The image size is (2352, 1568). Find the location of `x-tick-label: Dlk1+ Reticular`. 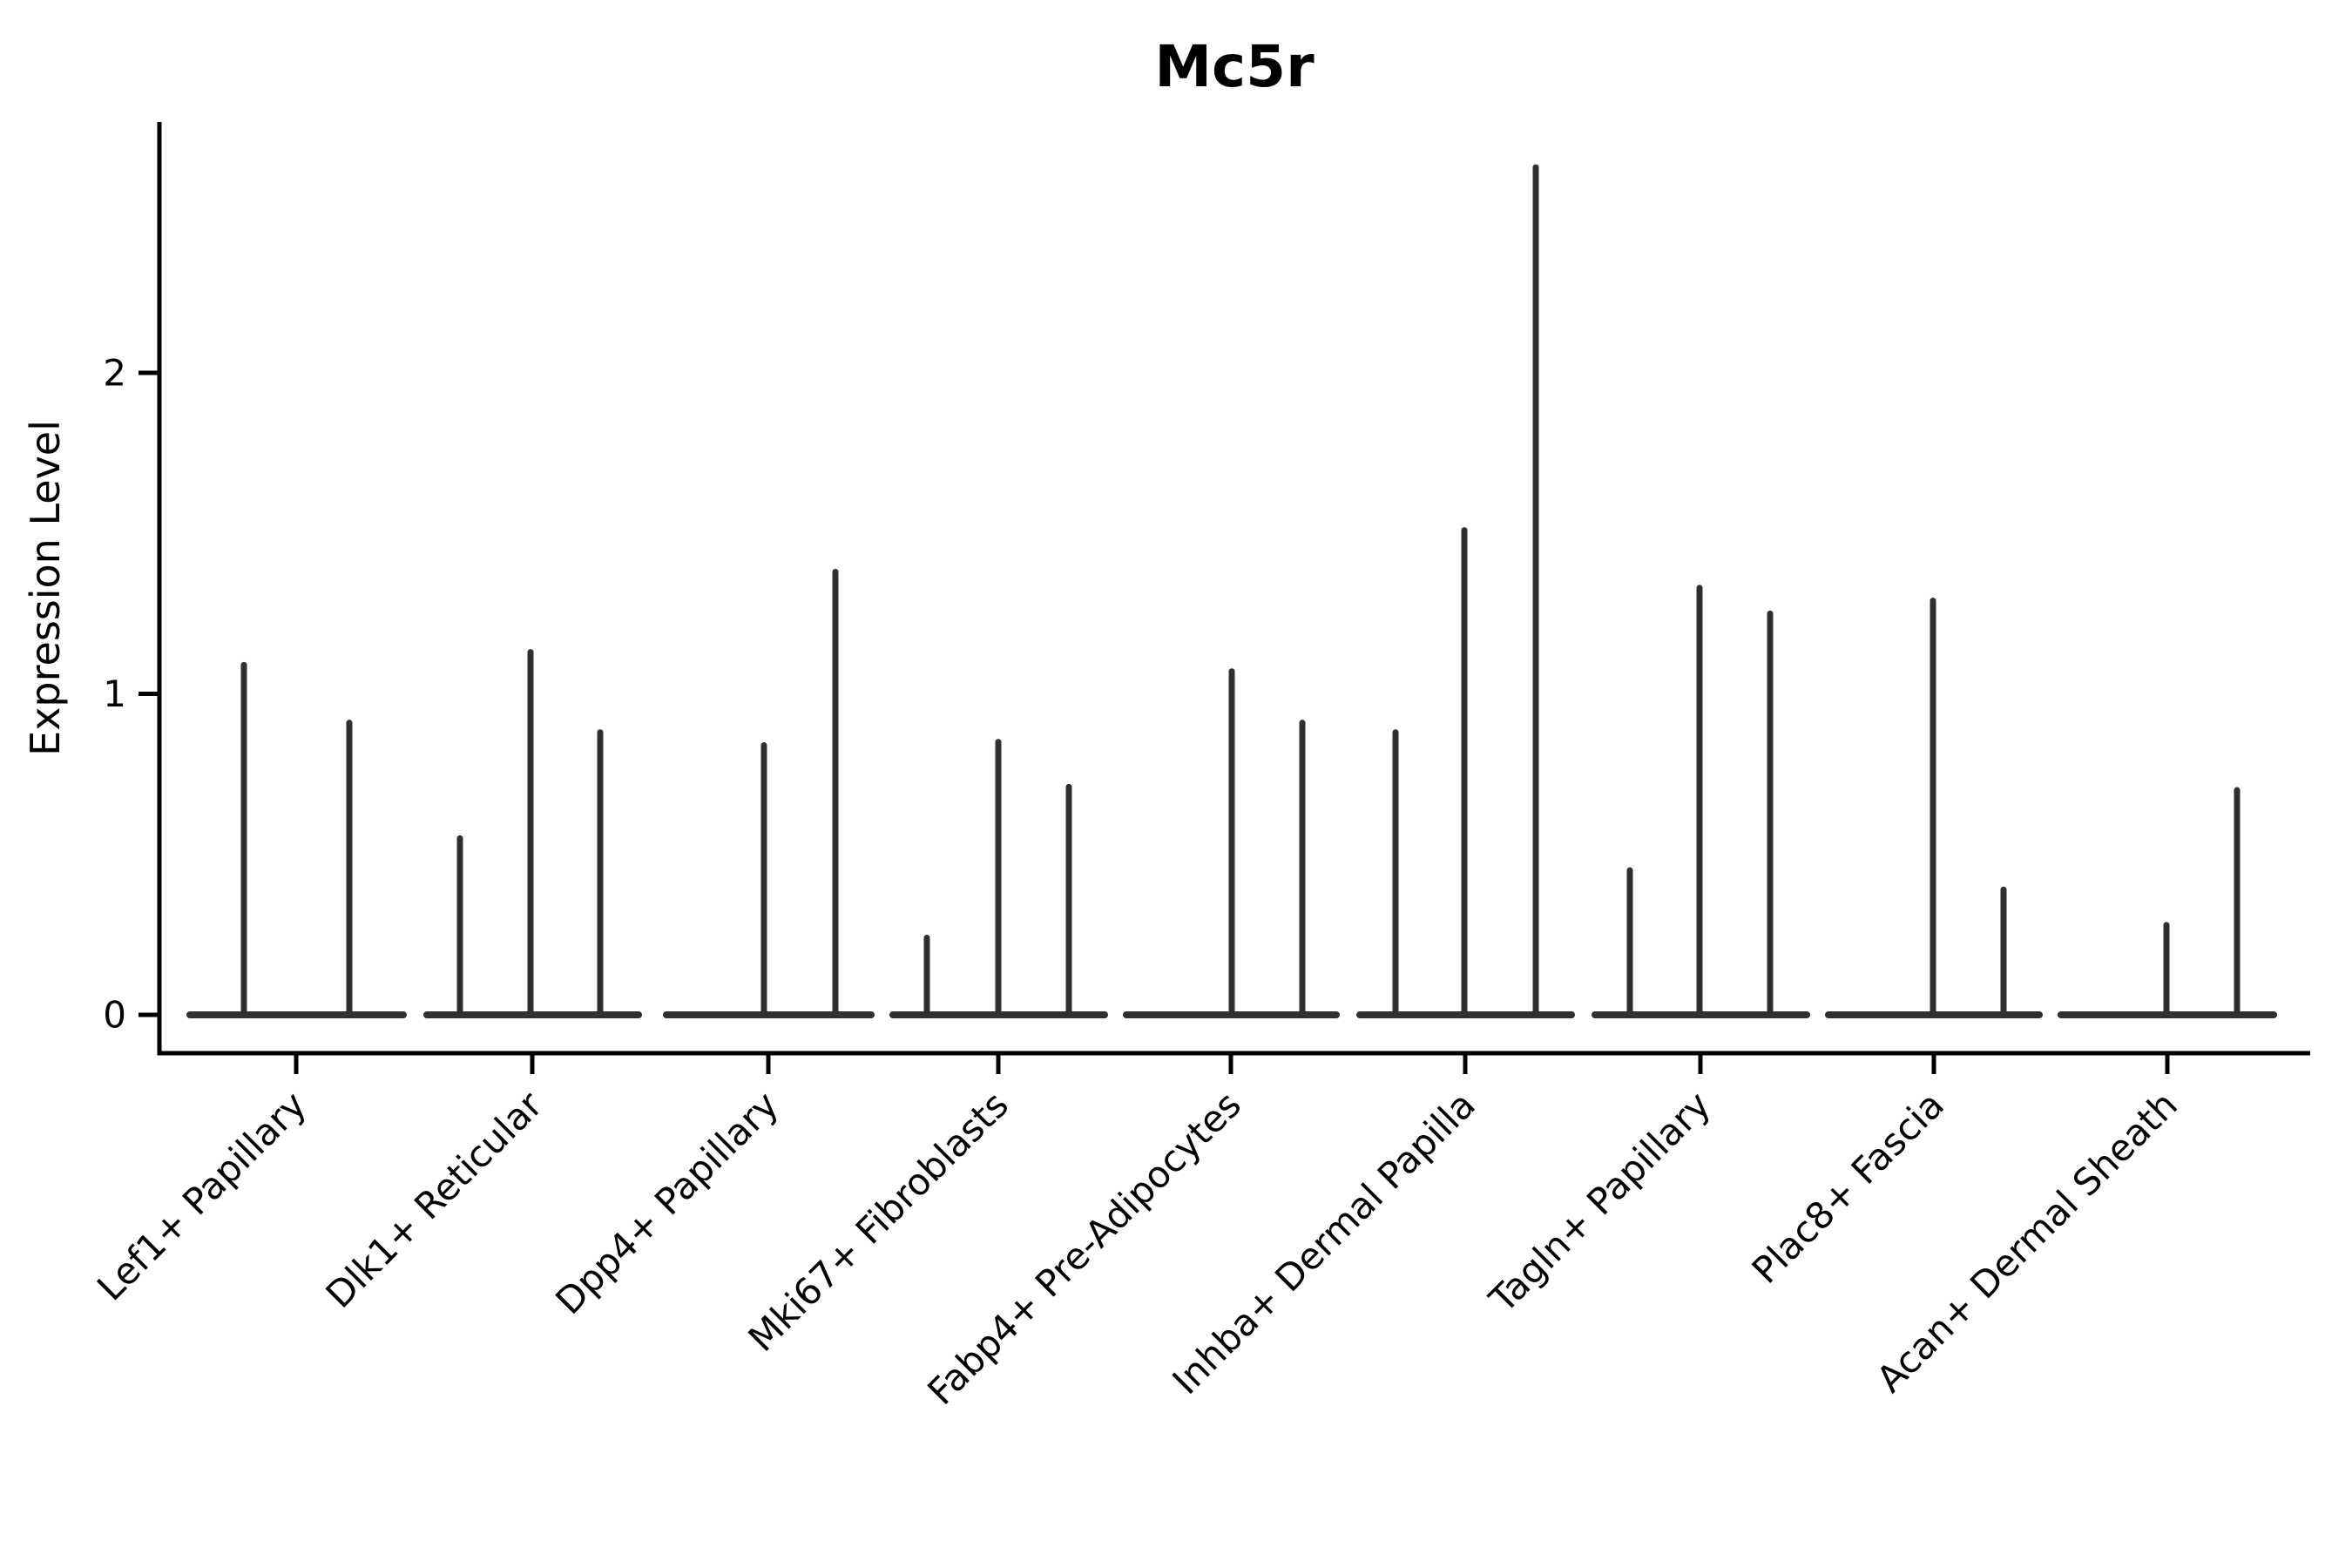

x-tick-label: Dlk1+ Reticular is located at coordinates (434, 1199).